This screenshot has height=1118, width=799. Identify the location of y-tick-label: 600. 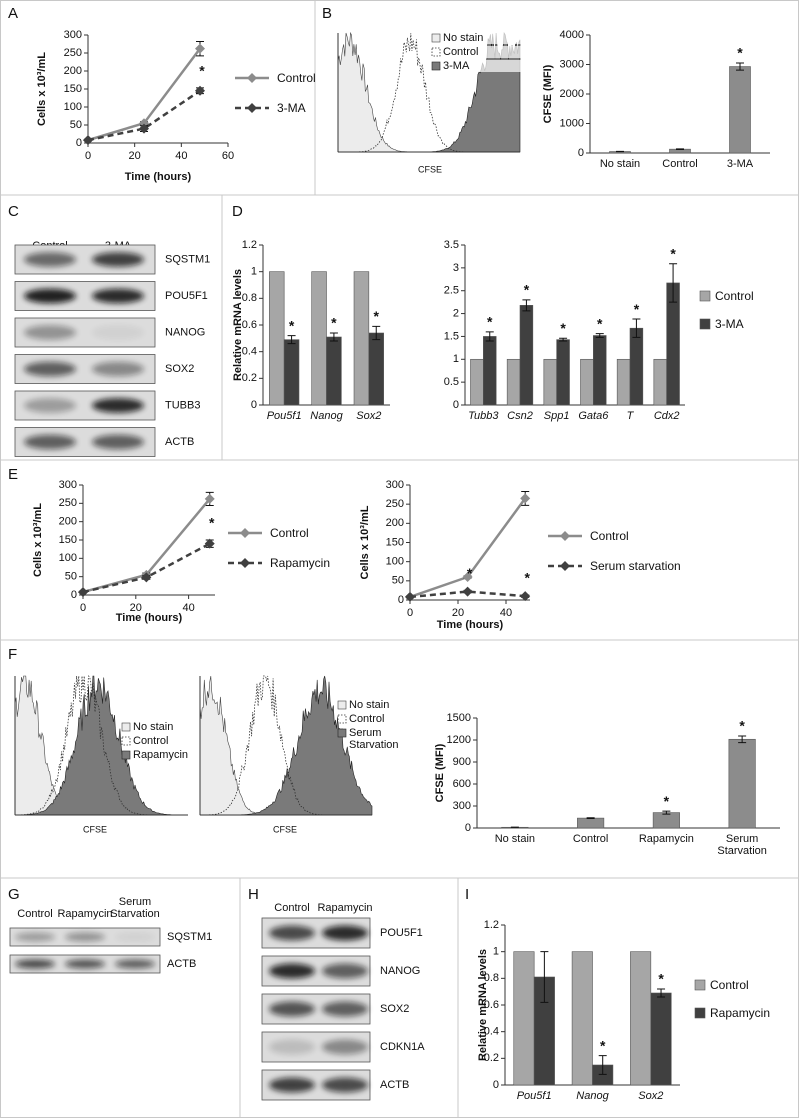
(462, 784).